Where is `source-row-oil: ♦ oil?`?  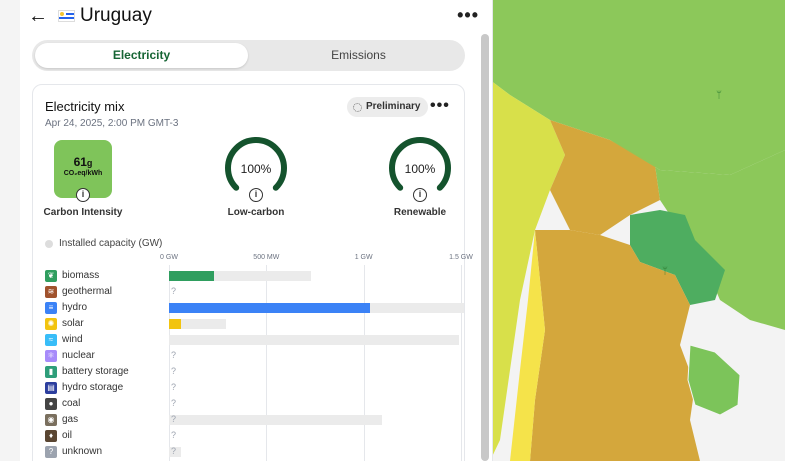 source-row-oil: ♦ oil? is located at coordinates (250, 436).